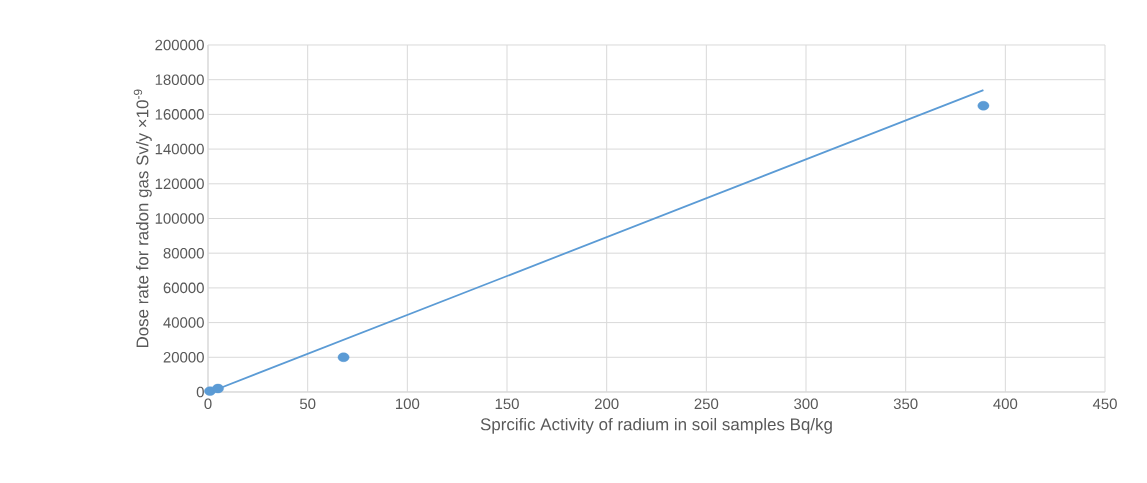 Image resolution: width=1147 pixels, height=483 pixels. Describe the element at coordinates (200, 392) in the screenshot. I see `y-tick-label: 0` at that location.